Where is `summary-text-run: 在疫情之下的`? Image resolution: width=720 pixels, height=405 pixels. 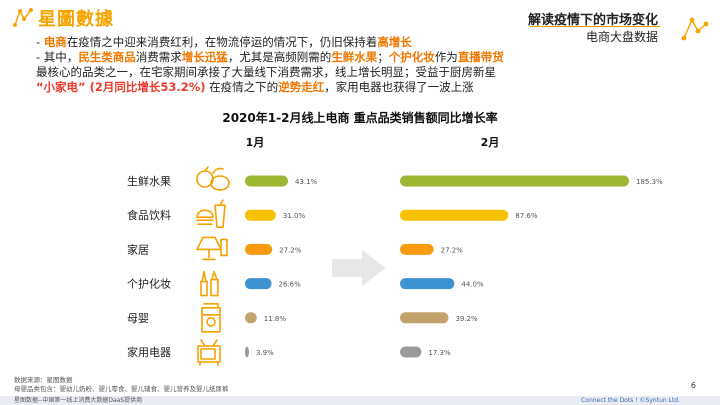 summary-text-run: 在疫情之下的 is located at coordinates (242, 87).